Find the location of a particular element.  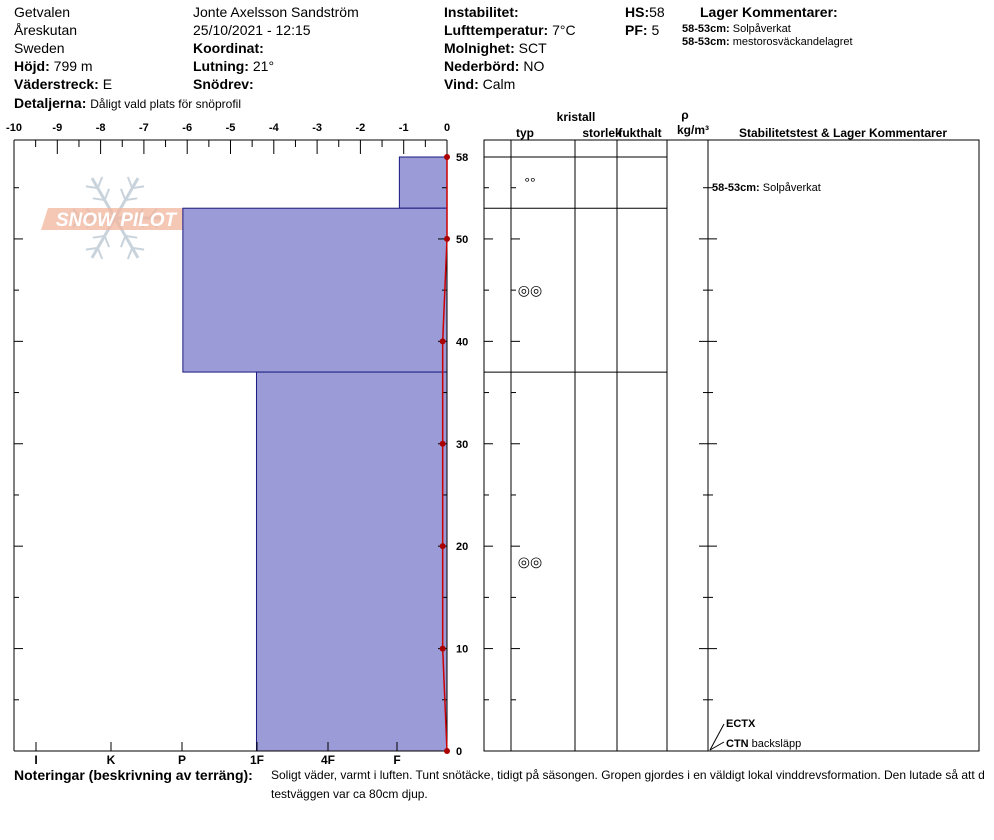

hardness-tick-label: I is located at coordinates (35, 760).